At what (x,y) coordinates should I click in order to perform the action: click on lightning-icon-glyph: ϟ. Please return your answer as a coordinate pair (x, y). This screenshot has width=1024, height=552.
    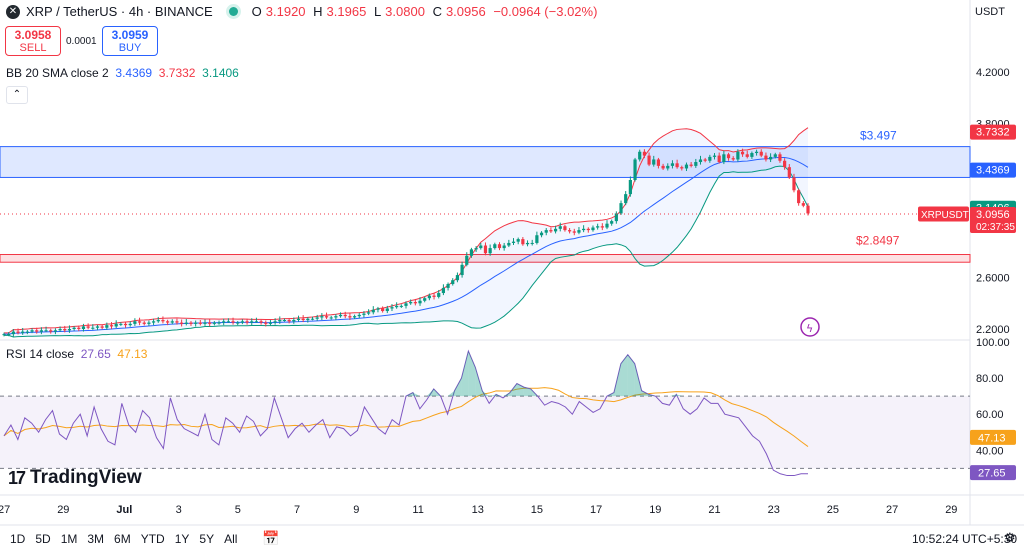
    Looking at the image, I should click on (809, 328).